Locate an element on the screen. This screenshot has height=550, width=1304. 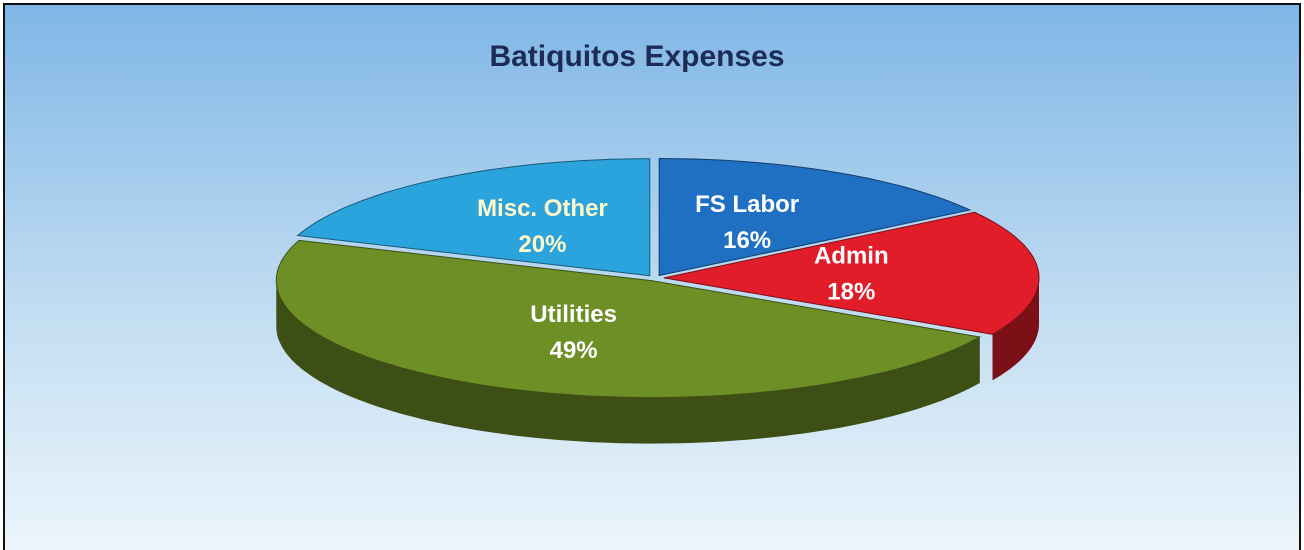
slice-value-label: 20% is located at coordinates (542, 244).